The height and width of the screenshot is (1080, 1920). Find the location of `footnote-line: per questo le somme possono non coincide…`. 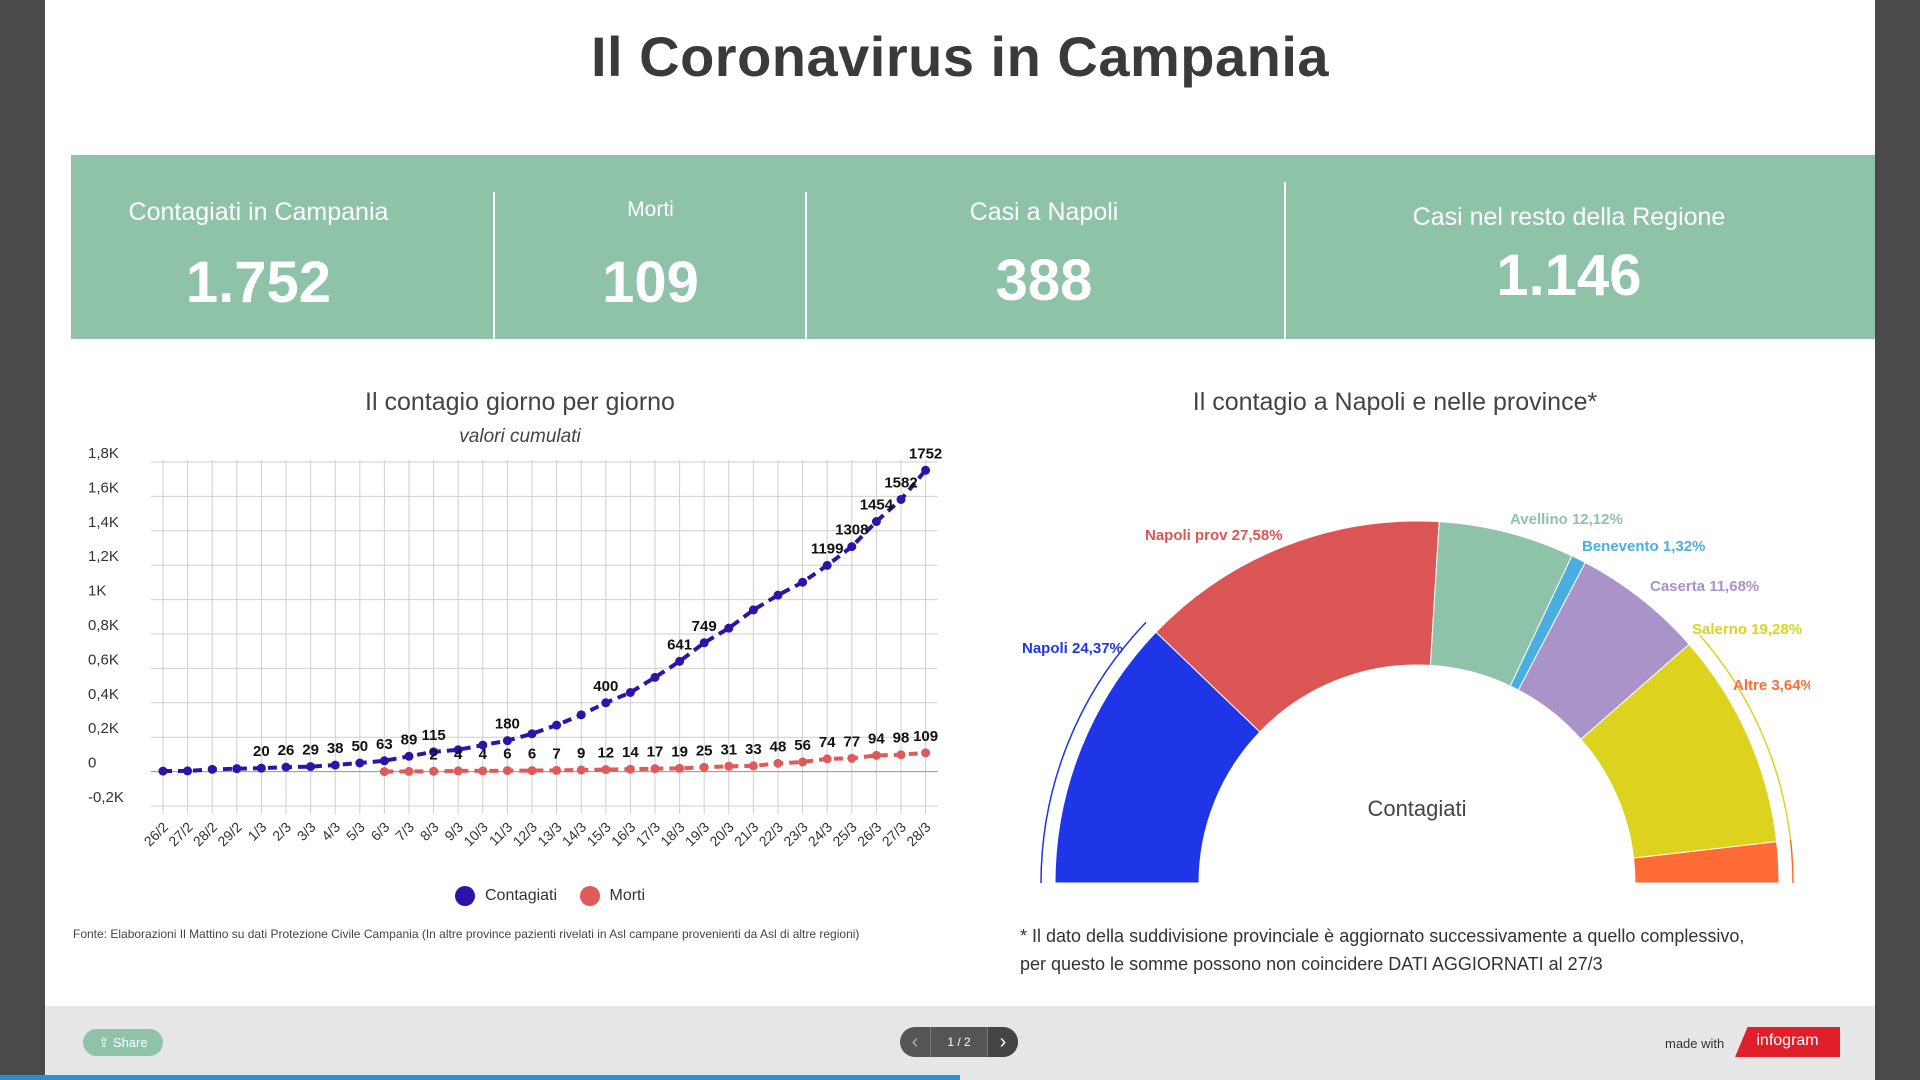

footnote-line: per questo le somme possono non coincide… is located at coordinates (1311, 964).